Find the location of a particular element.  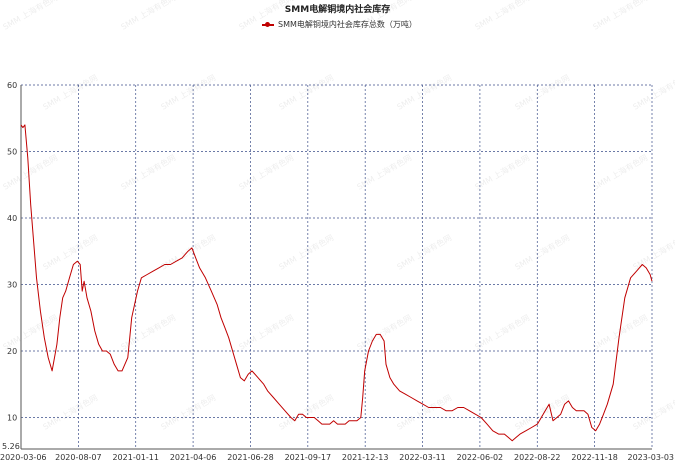

y-tick-label: 10 is located at coordinates (12, 417).